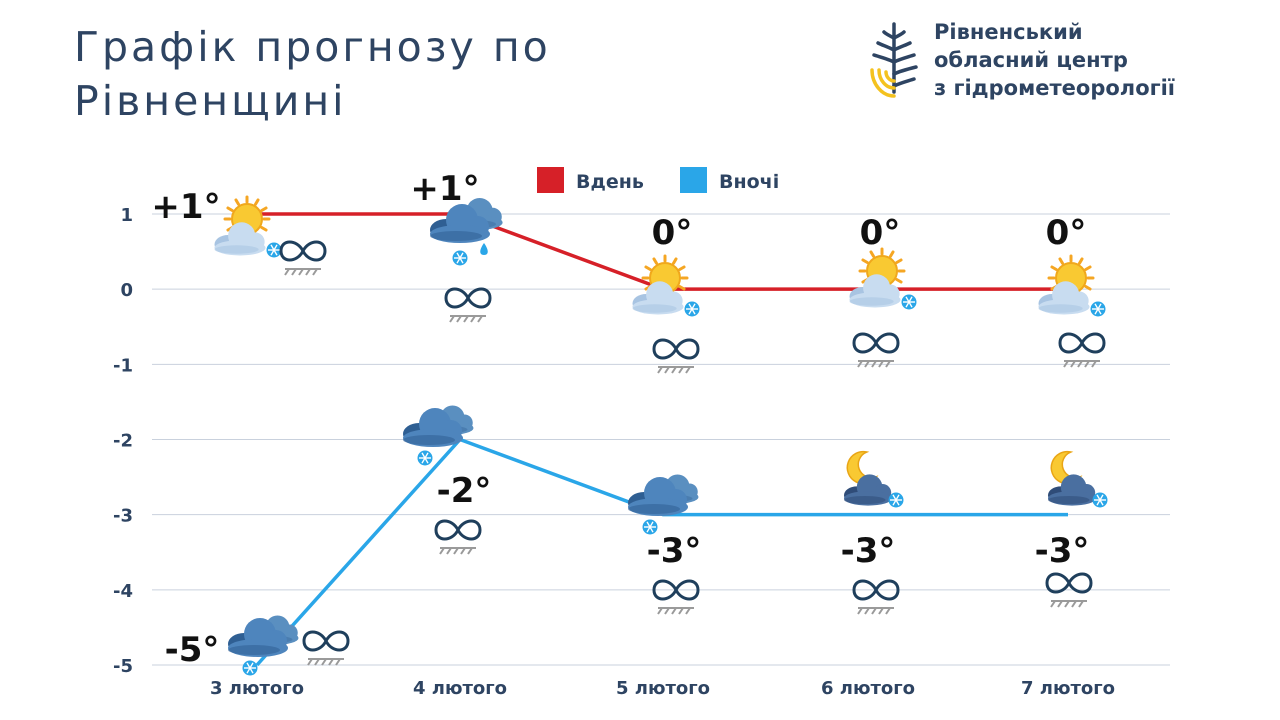 This screenshot has height=720, width=1280. Describe the element at coordinates (868, 688) in the screenshot. I see `x-tick-label: 6 лютого` at that location.